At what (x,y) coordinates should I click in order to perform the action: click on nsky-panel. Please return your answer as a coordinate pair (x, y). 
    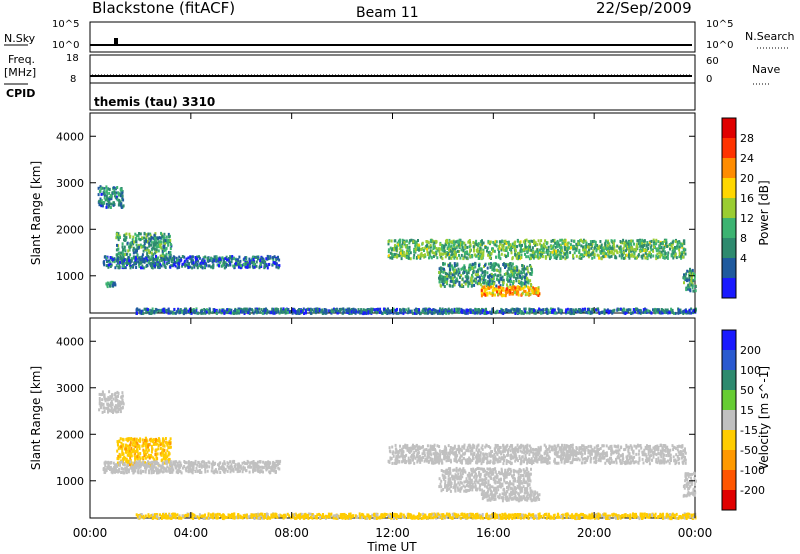
    Looking at the image, I should click on (392, 37).